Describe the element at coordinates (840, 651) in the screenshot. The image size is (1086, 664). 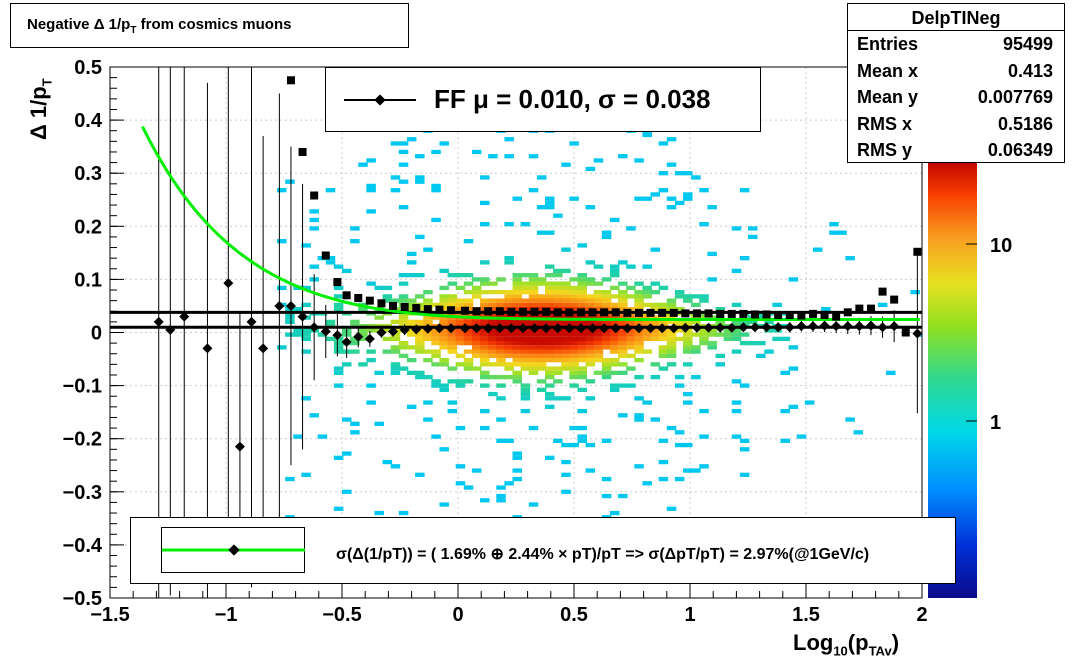
I see `xlabel-sub1: 10` at that location.